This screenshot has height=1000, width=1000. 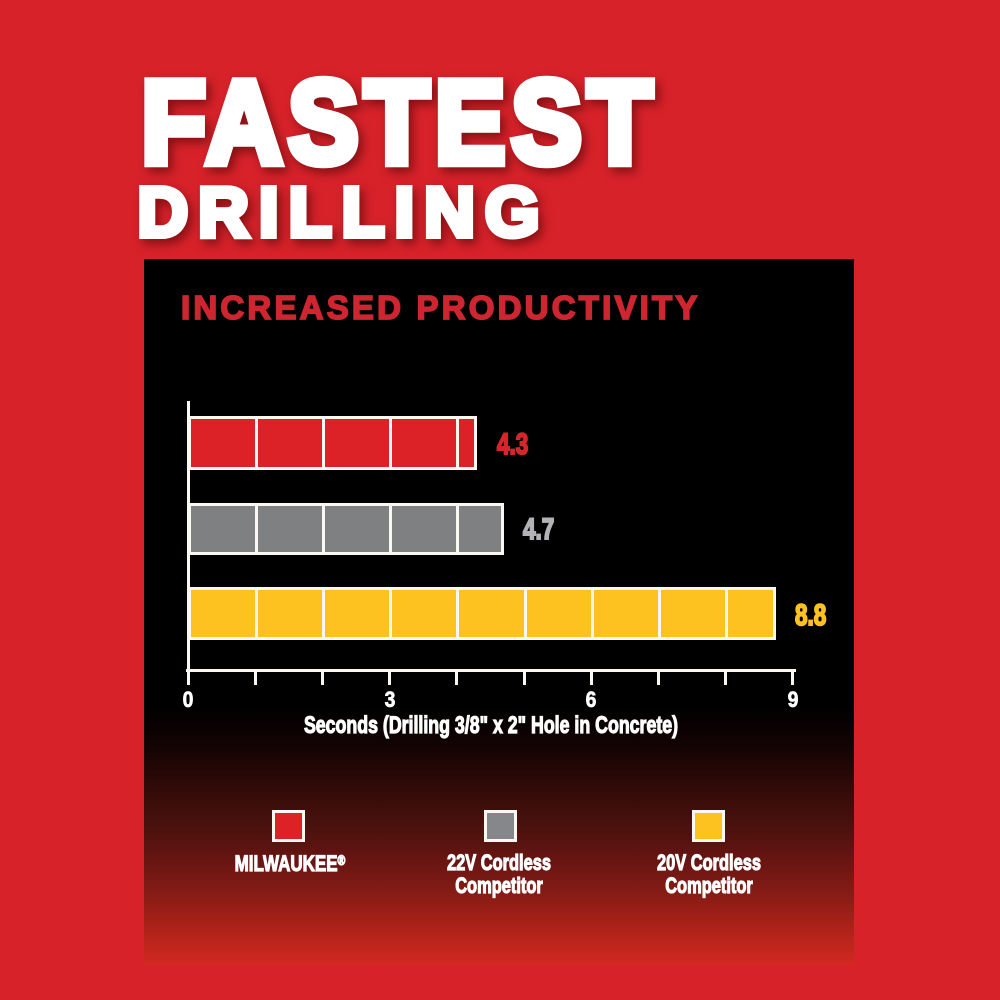 I want to click on svg-text: FASTEST, so click(x=397, y=122).